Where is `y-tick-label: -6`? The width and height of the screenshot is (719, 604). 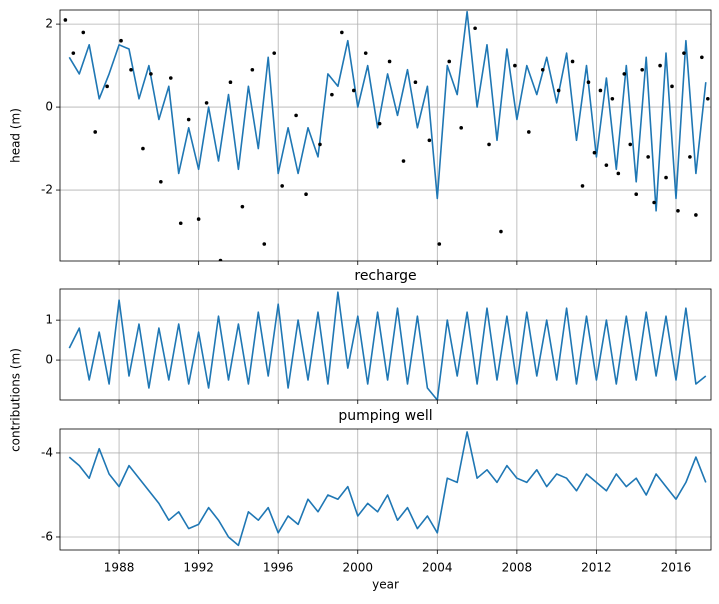
y-tick-label: -6 is located at coordinates (47, 536).